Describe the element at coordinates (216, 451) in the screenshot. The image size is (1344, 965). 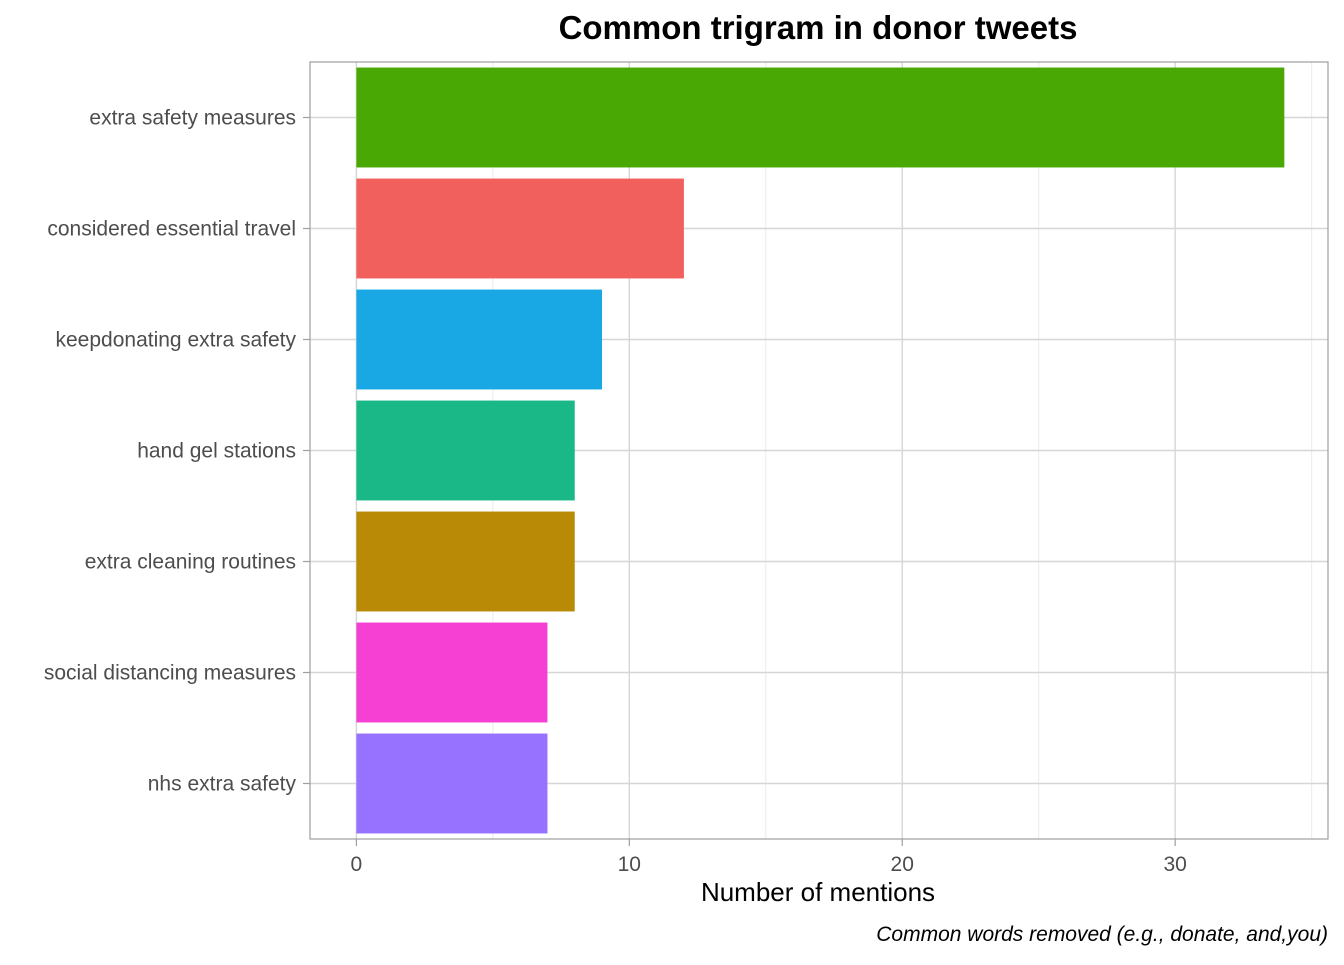
I see `y-tick-label: hand gel stations` at that location.